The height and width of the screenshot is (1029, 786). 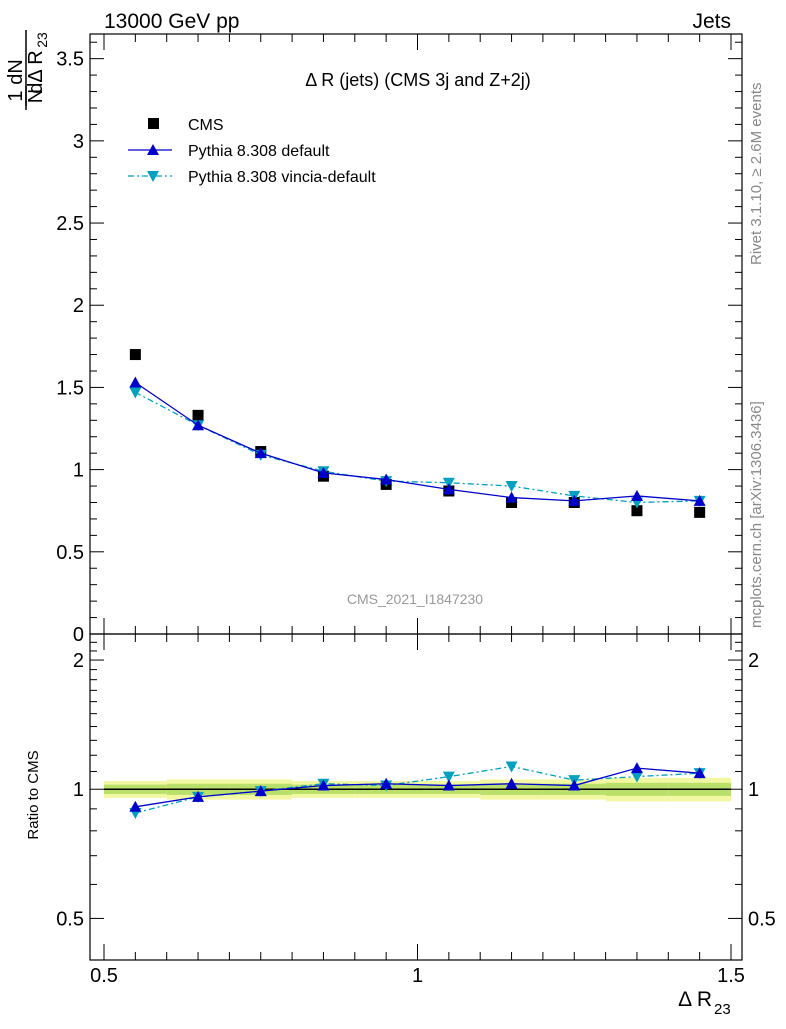 What do you see at coordinates (186, 125) in the screenshot?
I see `legend-entry-cms: CMS` at bounding box center [186, 125].